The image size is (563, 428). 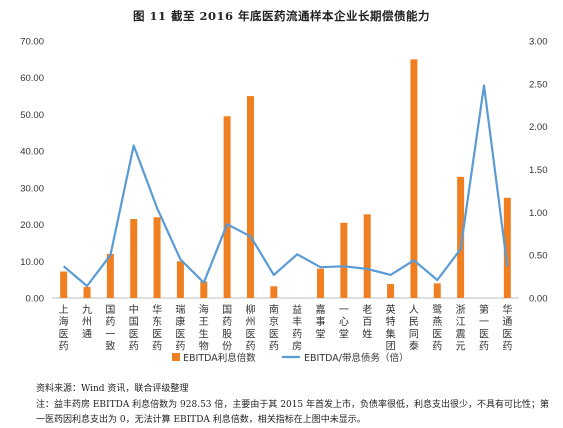 I want to click on right-y-axis: 0.00 0.50 1.00 1.50 2.00 2.50 3.00, so click(x=538, y=171).